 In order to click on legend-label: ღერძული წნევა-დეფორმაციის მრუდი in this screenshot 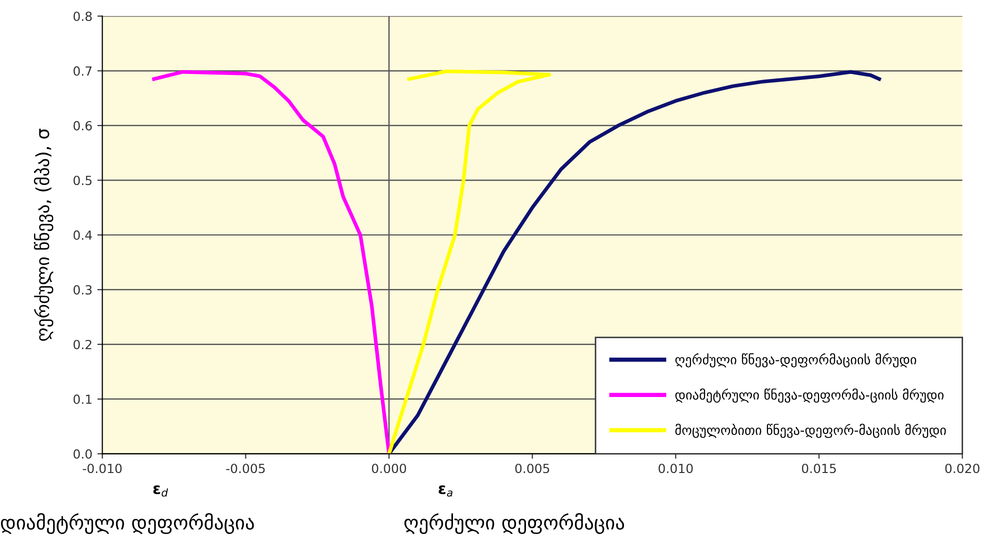, I will do `click(795, 360)`.